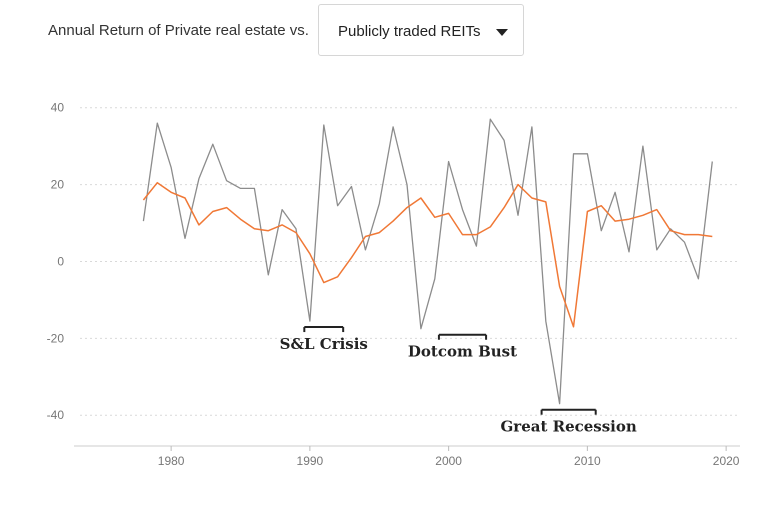 This screenshot has width=784, height=518. I want to click on chart-title-prefix: Annual Return of Private real estate vs., so click(178, 30).